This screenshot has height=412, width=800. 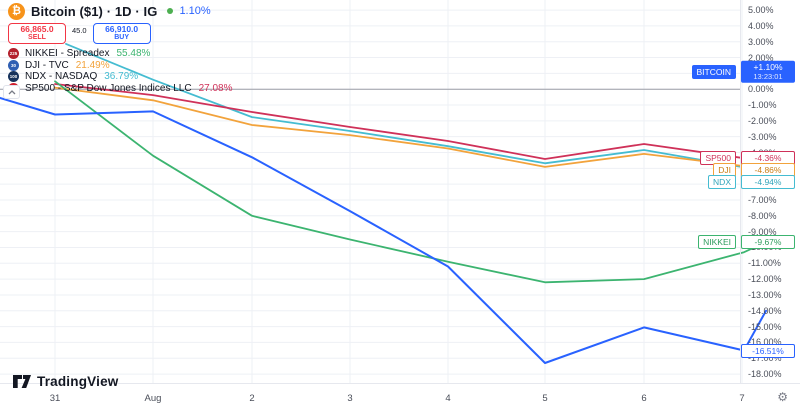 What do you see at coordinates (722, 181) in the screenshot?
I see `ndx-name-tag: NDX` at bounding box center [722, 181].